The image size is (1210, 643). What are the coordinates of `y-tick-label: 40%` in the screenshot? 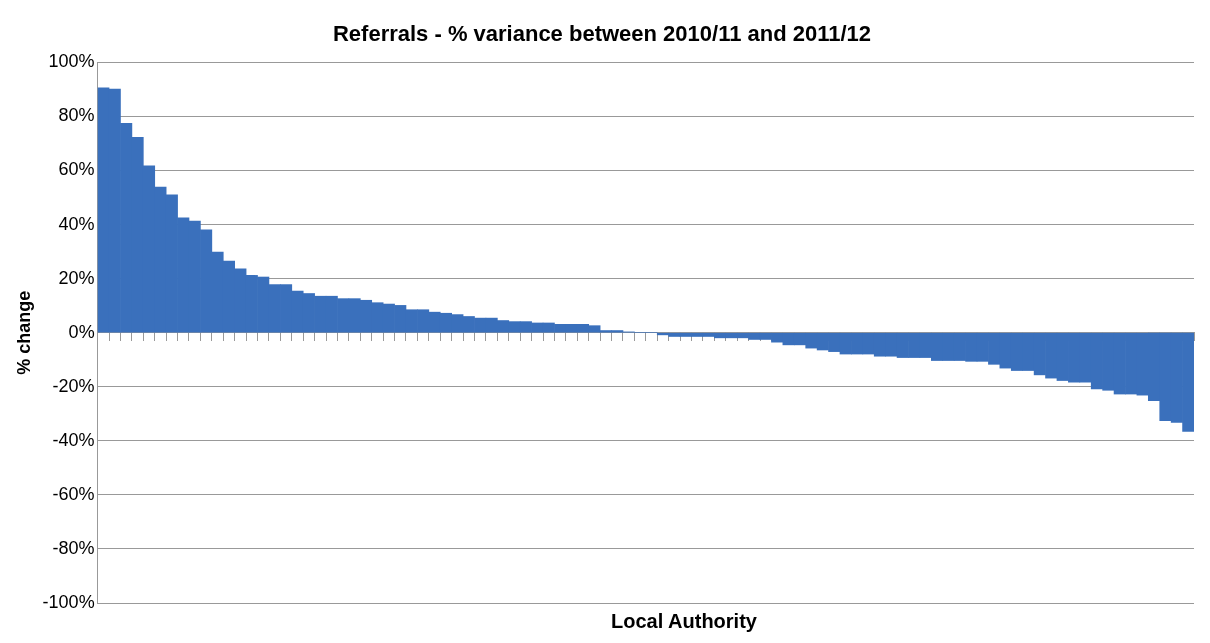 It's located at (76, 223).